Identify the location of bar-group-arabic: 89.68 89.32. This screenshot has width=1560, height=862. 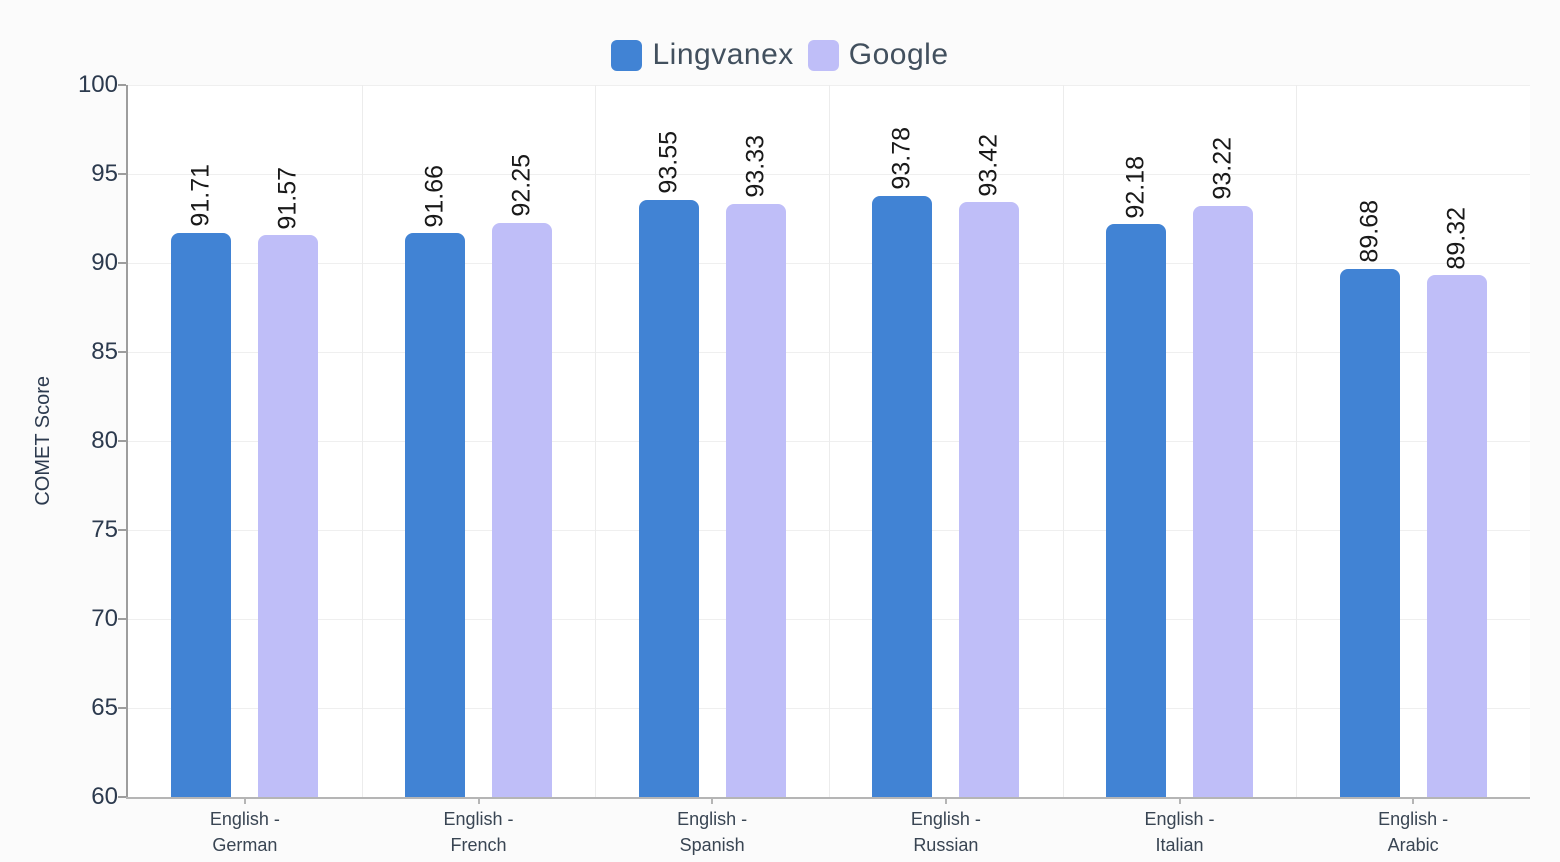
(1413, 441).